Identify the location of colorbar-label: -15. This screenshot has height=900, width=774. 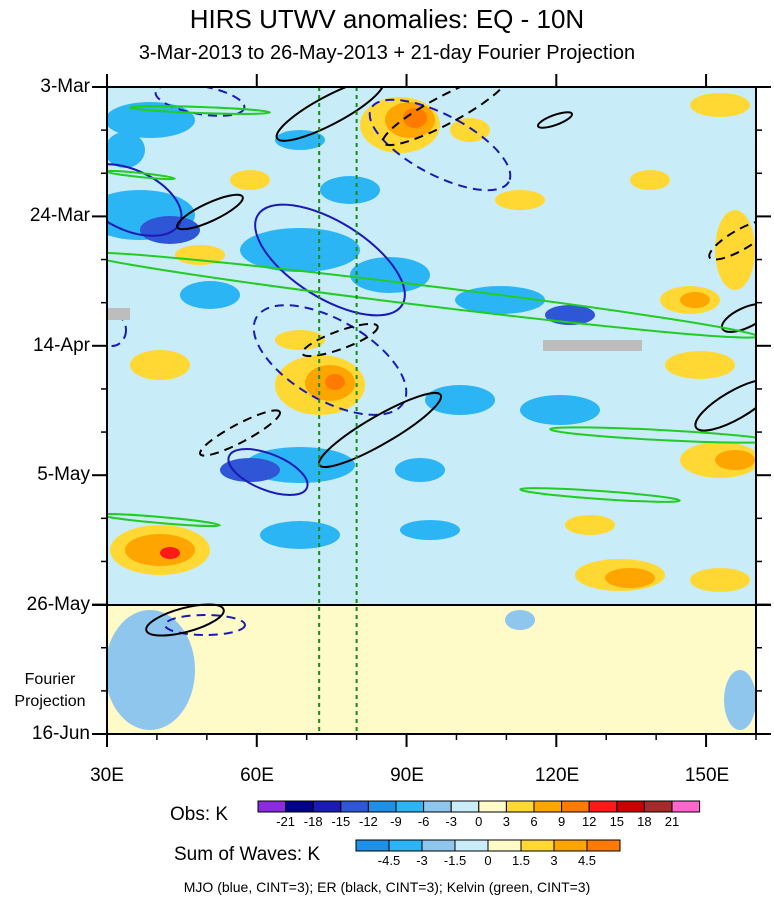
(341, 821).